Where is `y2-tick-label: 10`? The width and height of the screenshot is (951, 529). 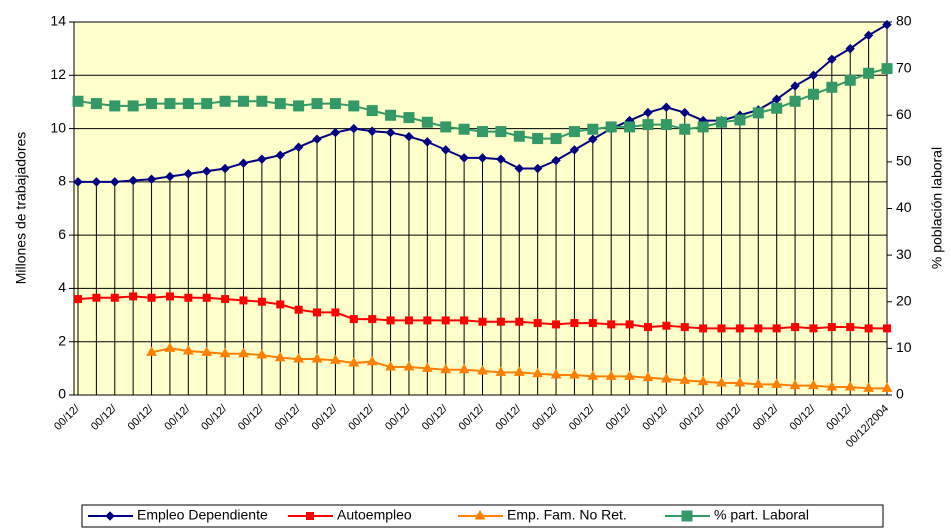 y2-tick-label: 10 is located at coordinates (904, 347).